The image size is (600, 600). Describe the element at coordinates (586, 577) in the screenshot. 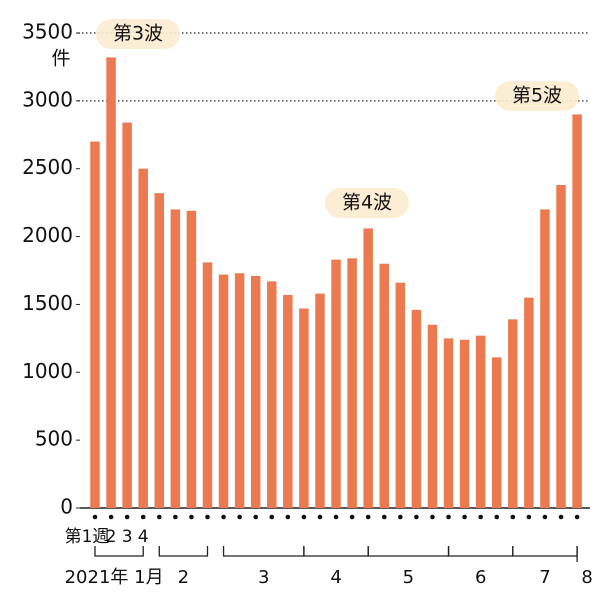

I see `month-label: 8` at that location.